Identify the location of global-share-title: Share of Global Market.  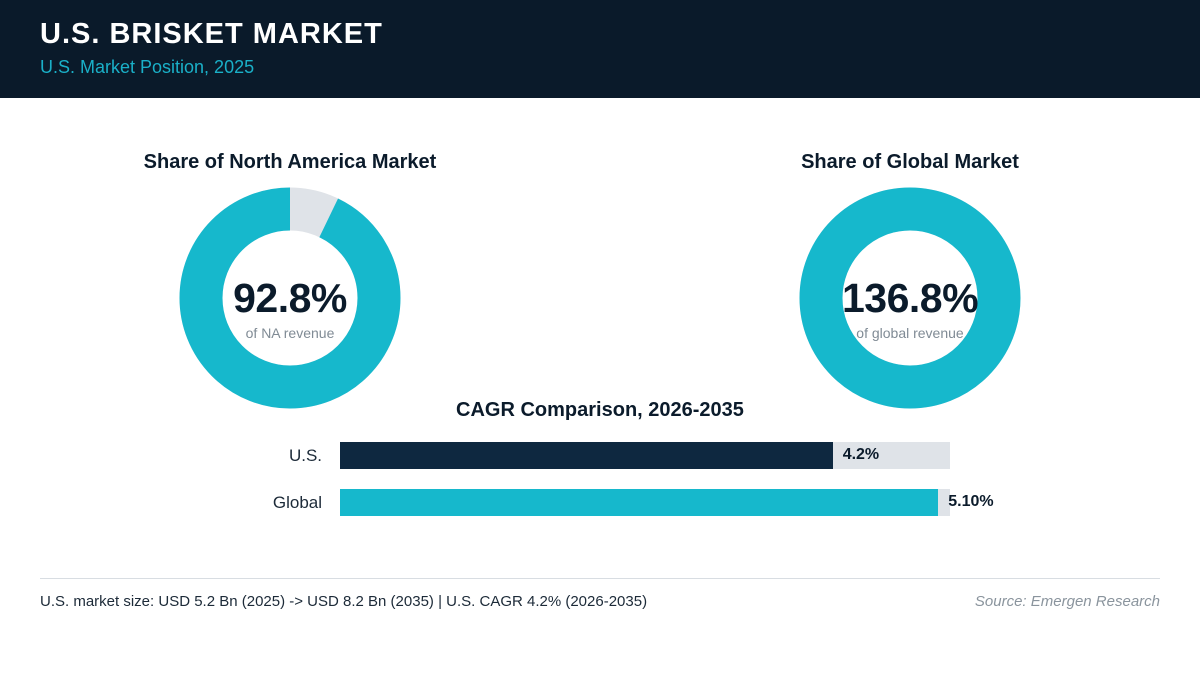
(910, 162).